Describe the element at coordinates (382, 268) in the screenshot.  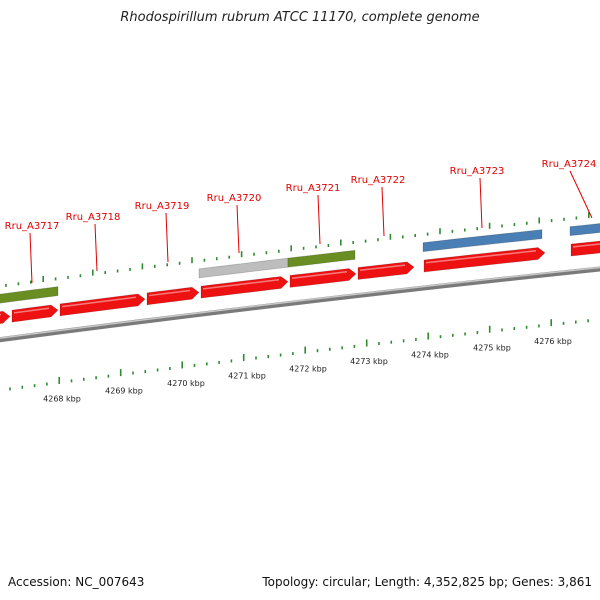
I see `cds-feature-6-gloss` at that location.